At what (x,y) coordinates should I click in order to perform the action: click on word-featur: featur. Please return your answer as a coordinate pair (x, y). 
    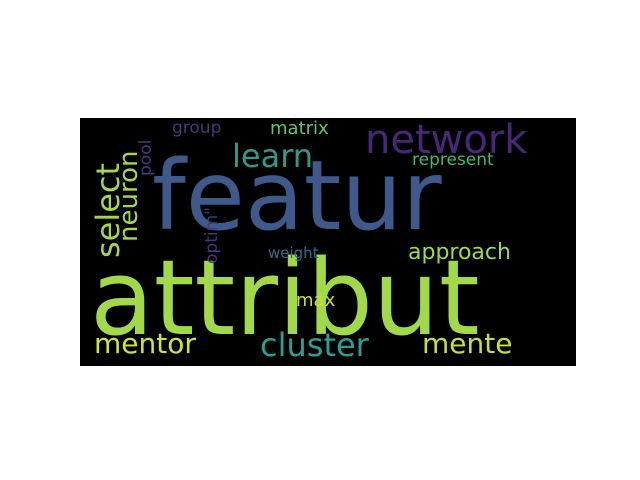
    Looking at the image, I should click on (297, 196).